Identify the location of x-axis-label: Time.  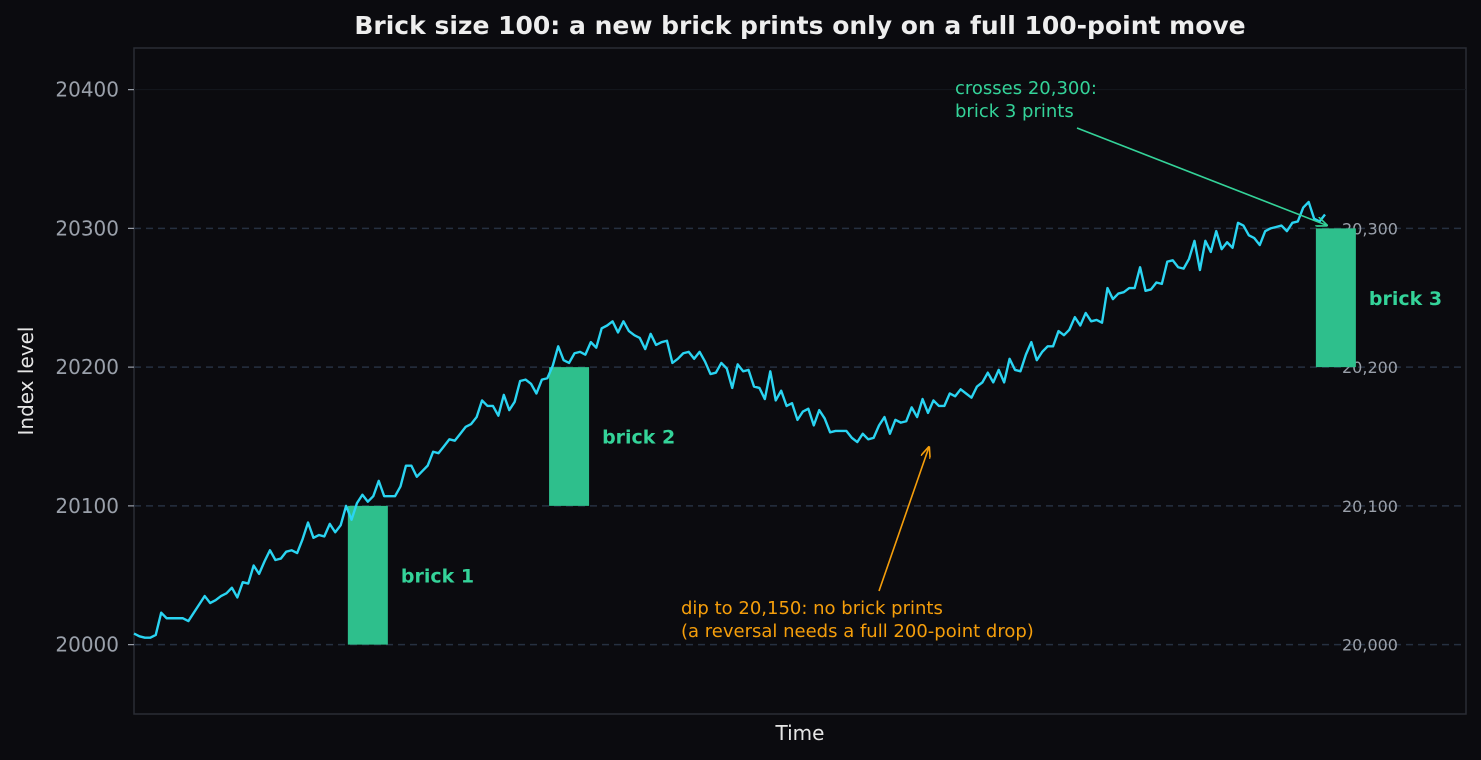
(800, 733).